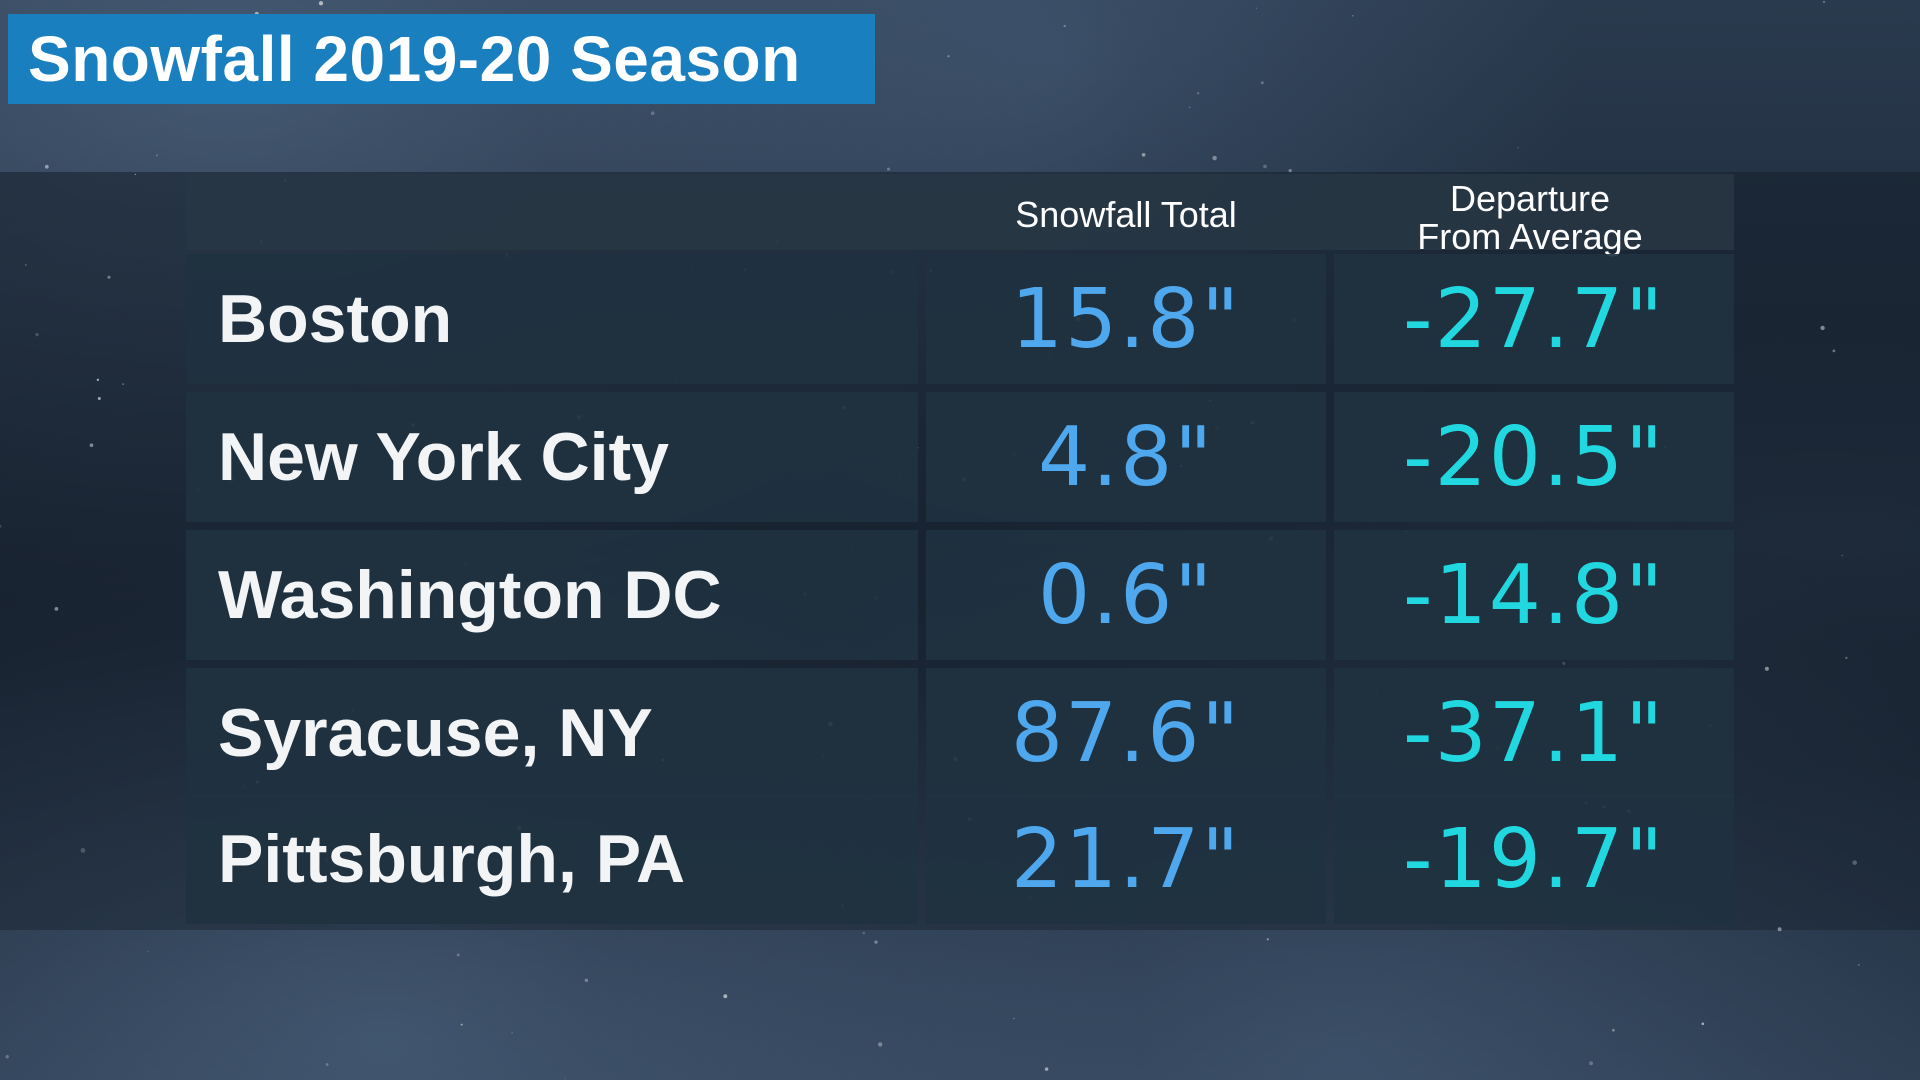 The height and width of the screenshot is (1080, 1920). I want to click on total-cell: 87.6", so click(1126, 733).